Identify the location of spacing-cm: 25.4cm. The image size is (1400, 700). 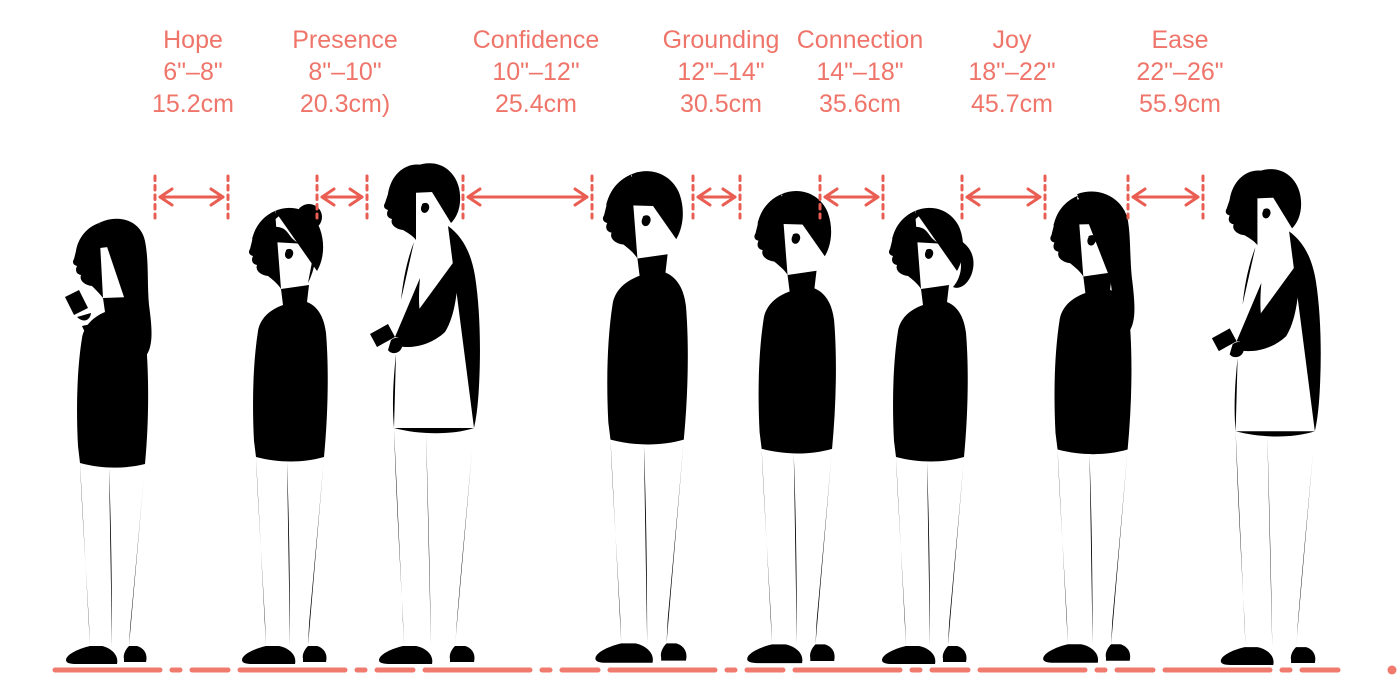
(536, 104).